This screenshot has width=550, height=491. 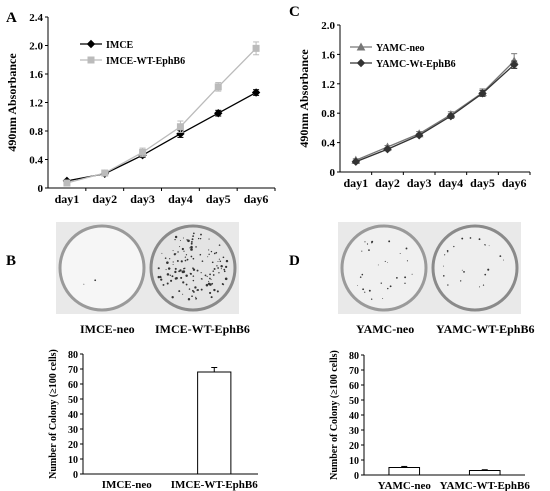 I want to click on x-tick-label: day6, so click(x=514, y=183).